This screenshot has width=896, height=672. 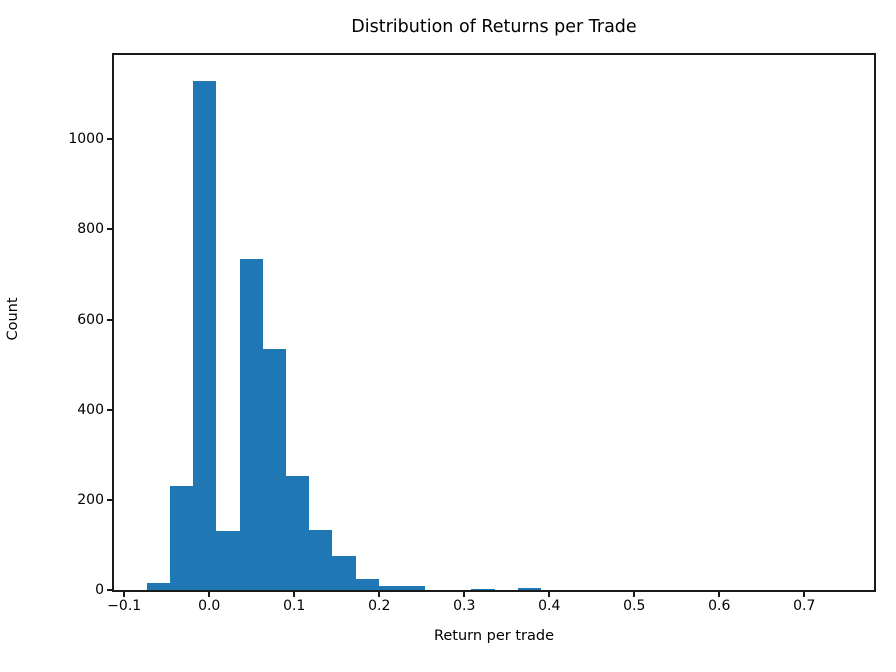 I want to click on y-tick-label: 1000, so click(x=86, y=139).